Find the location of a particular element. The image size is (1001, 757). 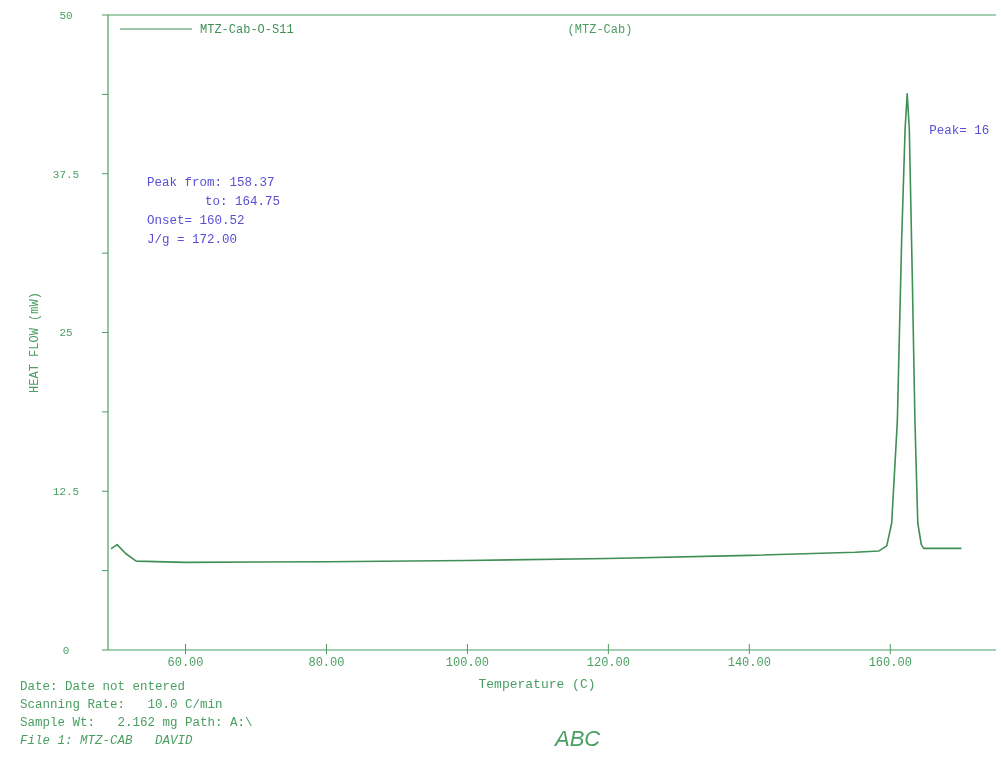

x-tick-label: 80.00 is located at coordinates (326, 663).